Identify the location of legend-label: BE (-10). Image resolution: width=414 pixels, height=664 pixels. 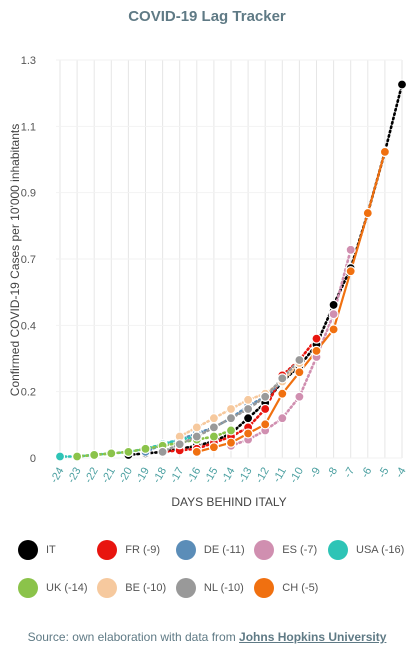
(146, 588).